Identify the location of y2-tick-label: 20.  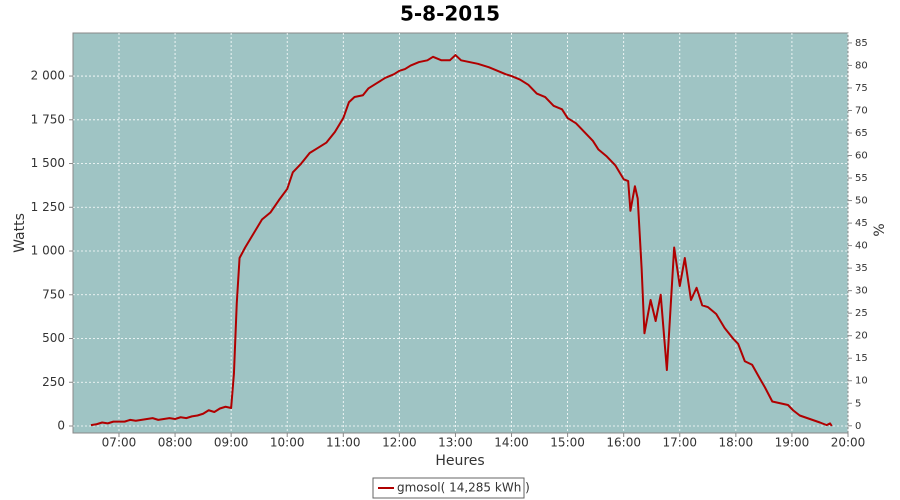
(861, 336).